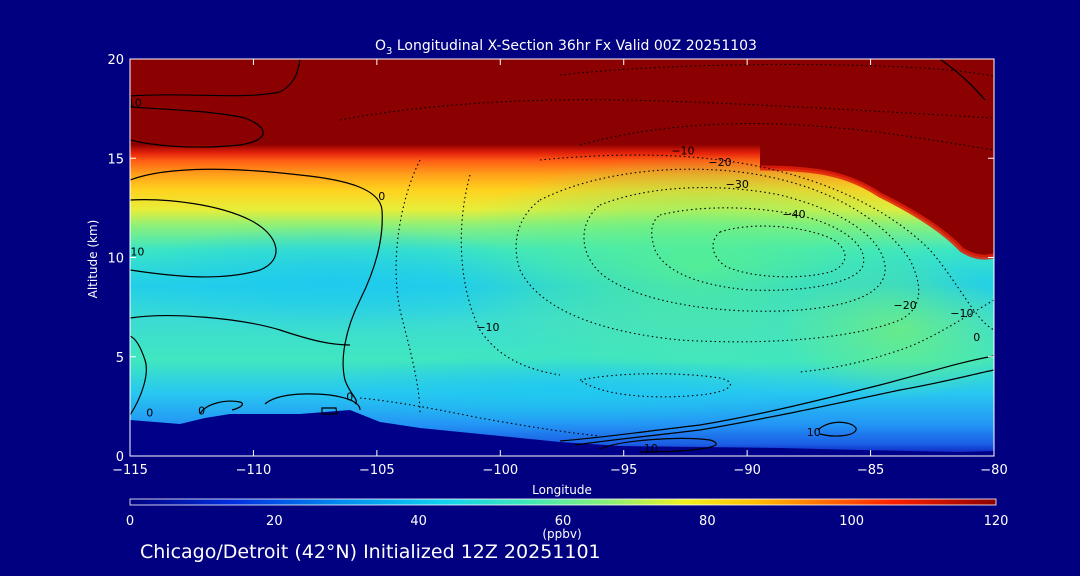 This screenshot has width=1080, height=576. What do you see at coordinates (877, 158) in the screenshot?
I see `stratosphere-east-fold` at bounding box center [877, 158].